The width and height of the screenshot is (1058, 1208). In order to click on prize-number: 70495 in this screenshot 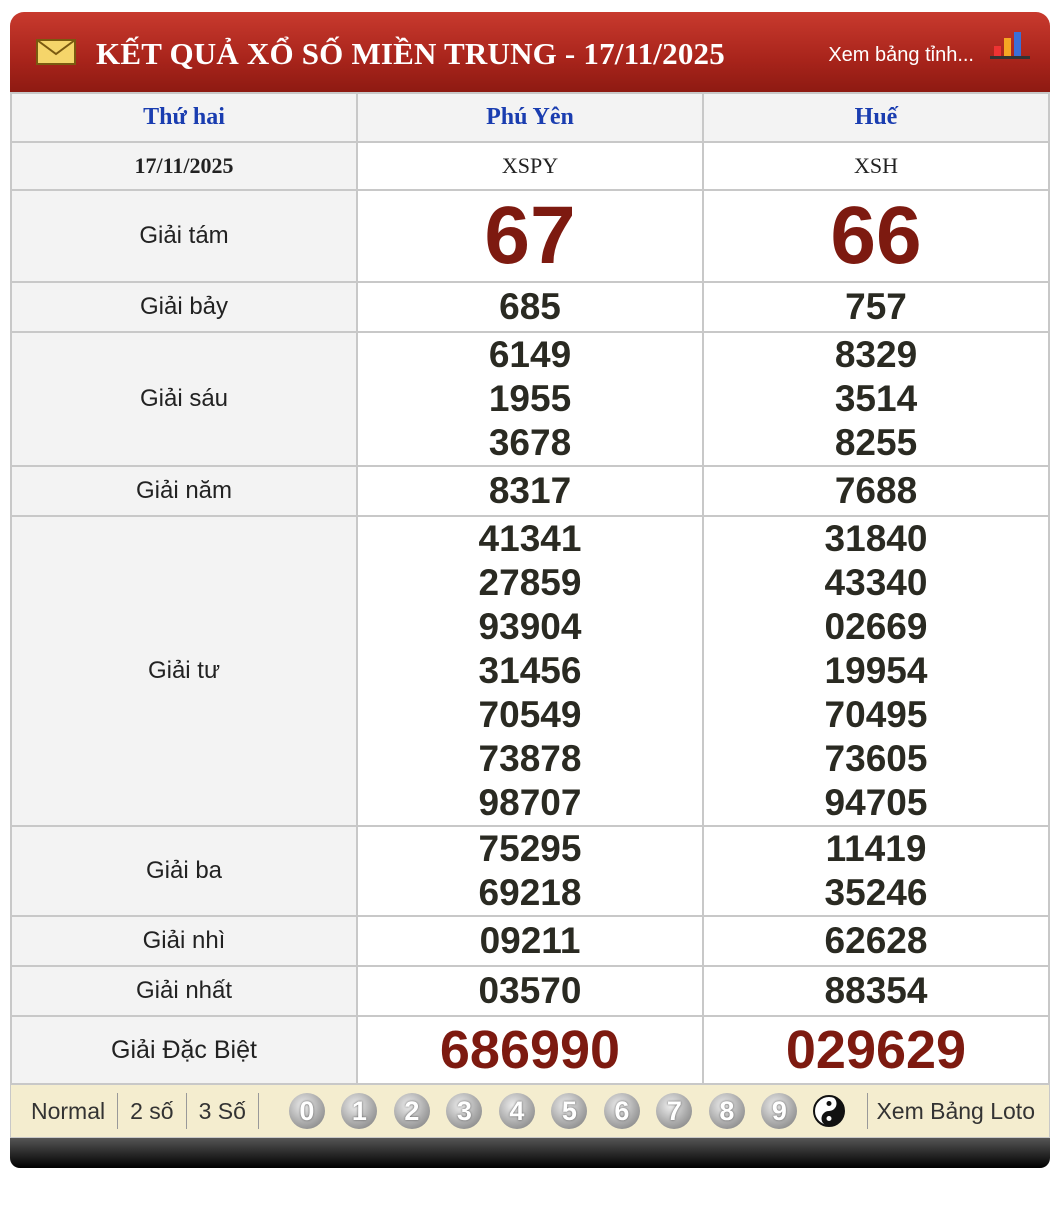, I will do `click(876, 714)`.